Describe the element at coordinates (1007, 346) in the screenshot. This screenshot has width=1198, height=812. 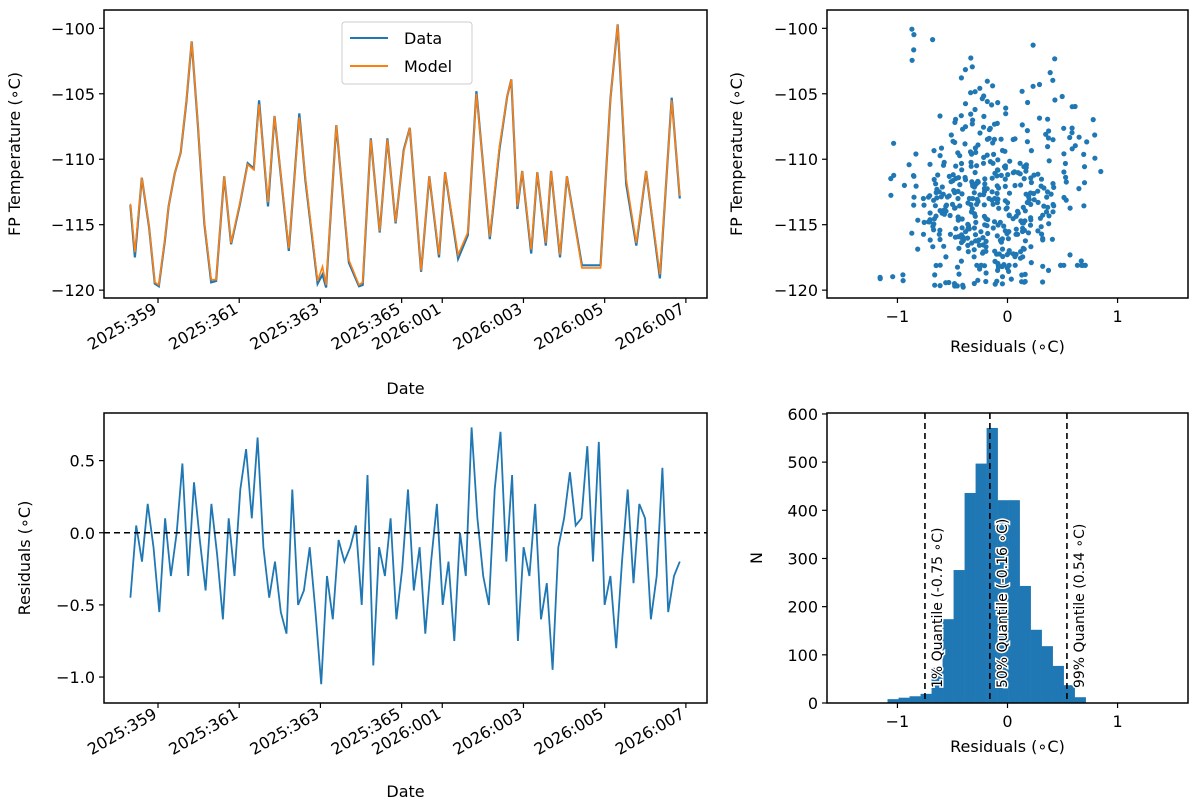
I see `x-axis-label: Residuals (∘C)` at that location.